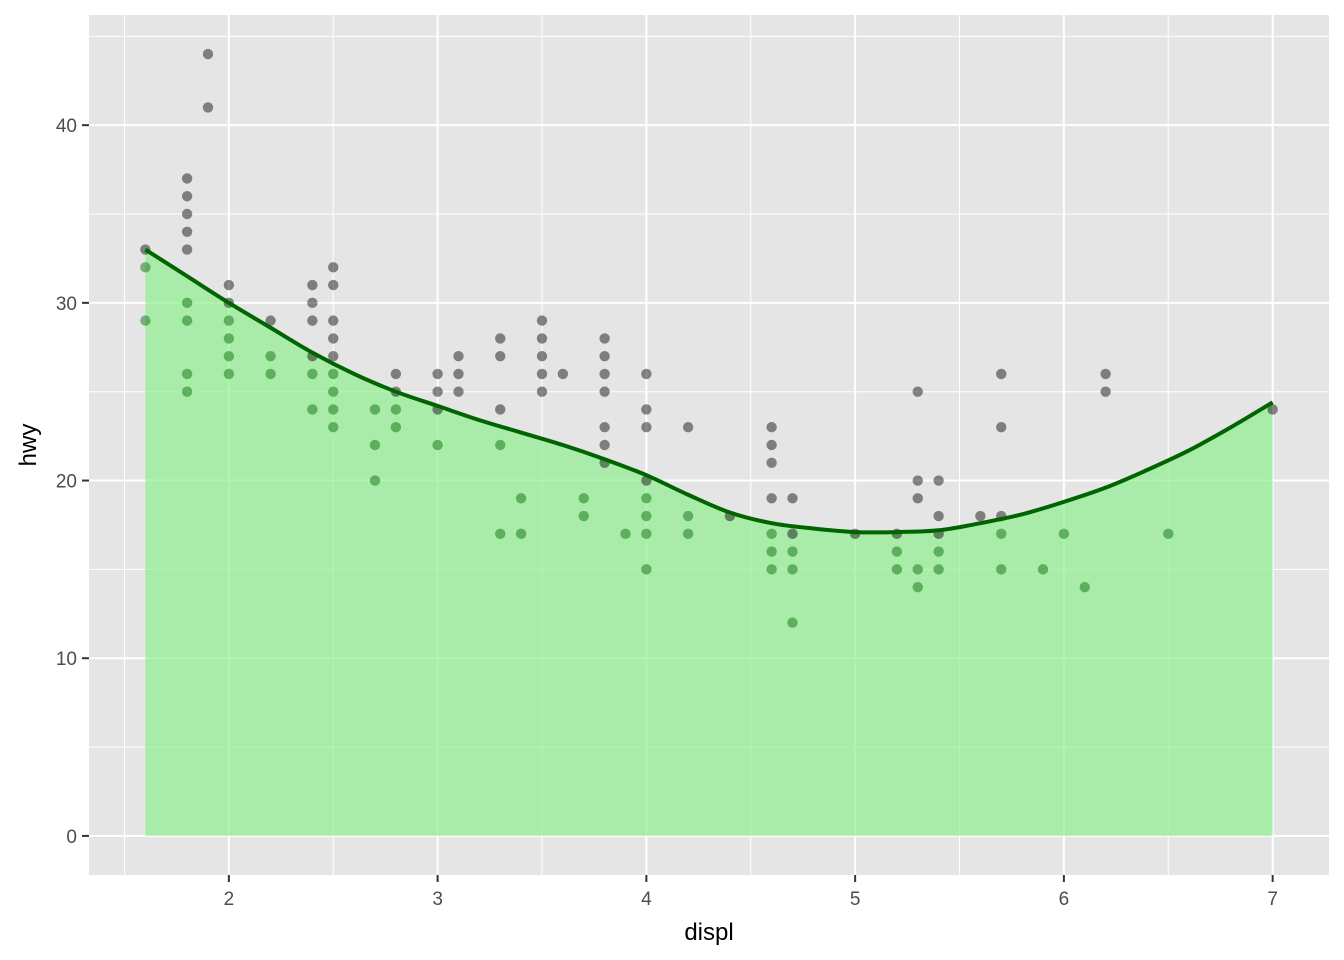  I want to click on y-tick-label: 10, so click(66, 659).